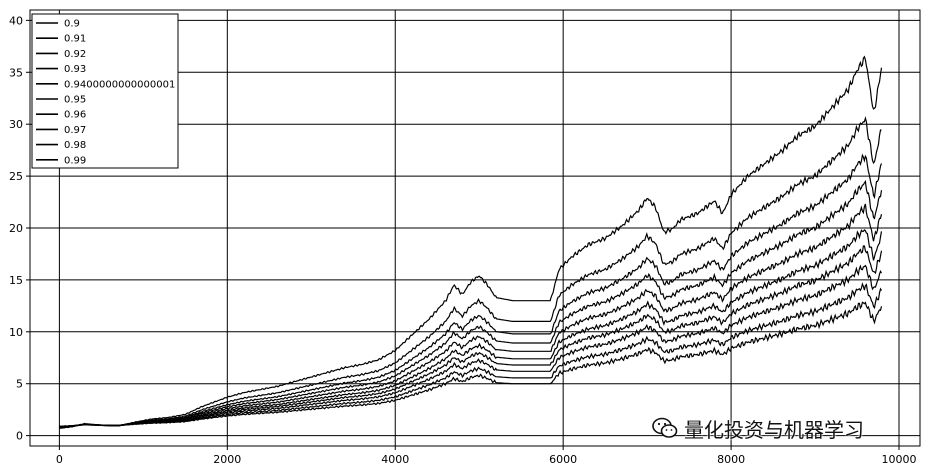  What do you see at coordinates (75, 145) in the screenshot?
I see `legend-label: 0.98` at bounding box center [75, 145].